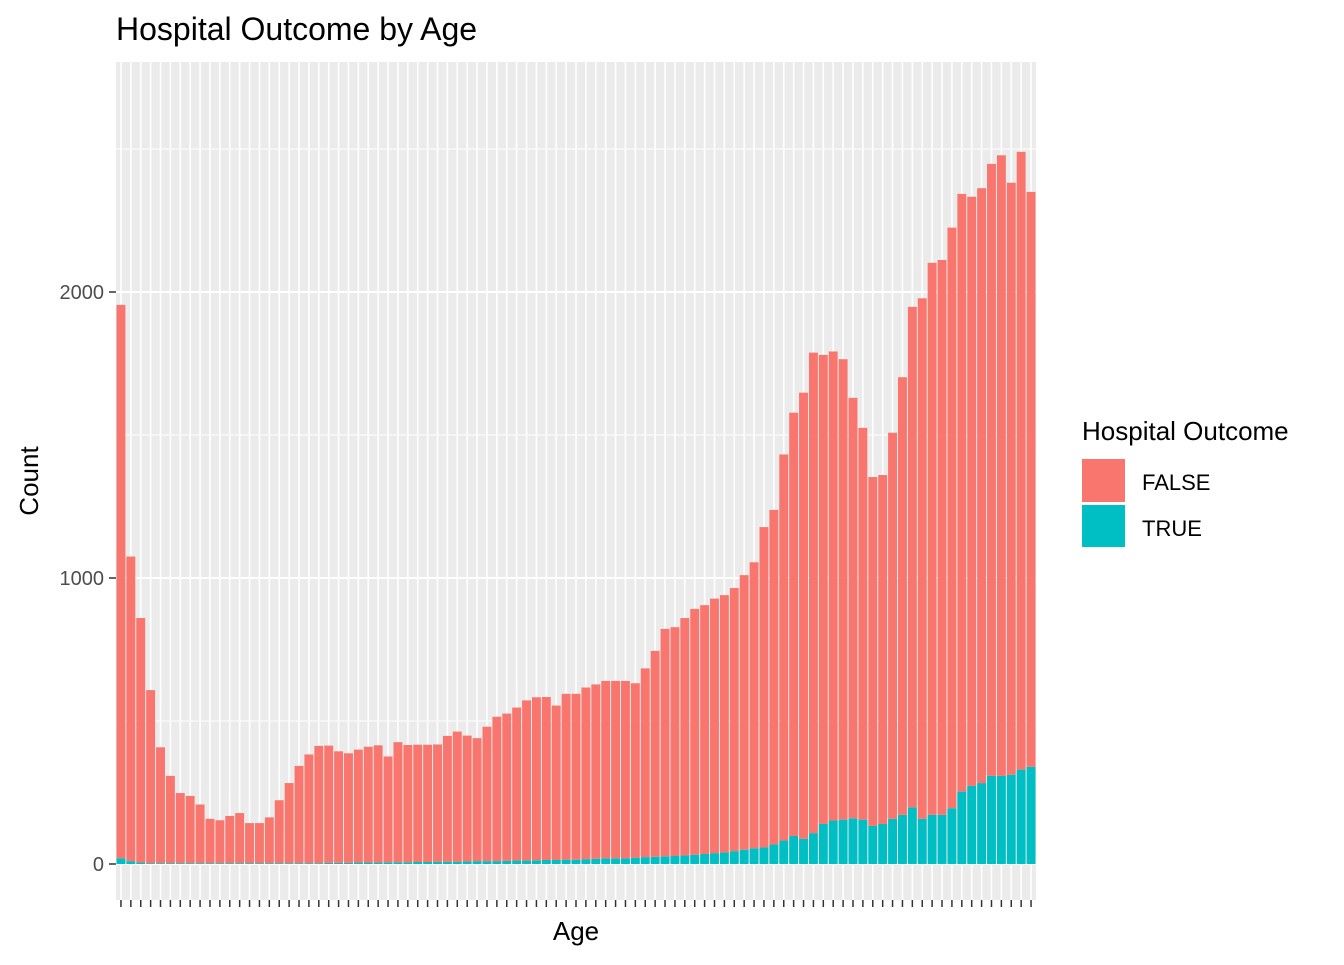 The image size is (1344, 965). I want to click on x-axis-label: Age, so click(576, 931).